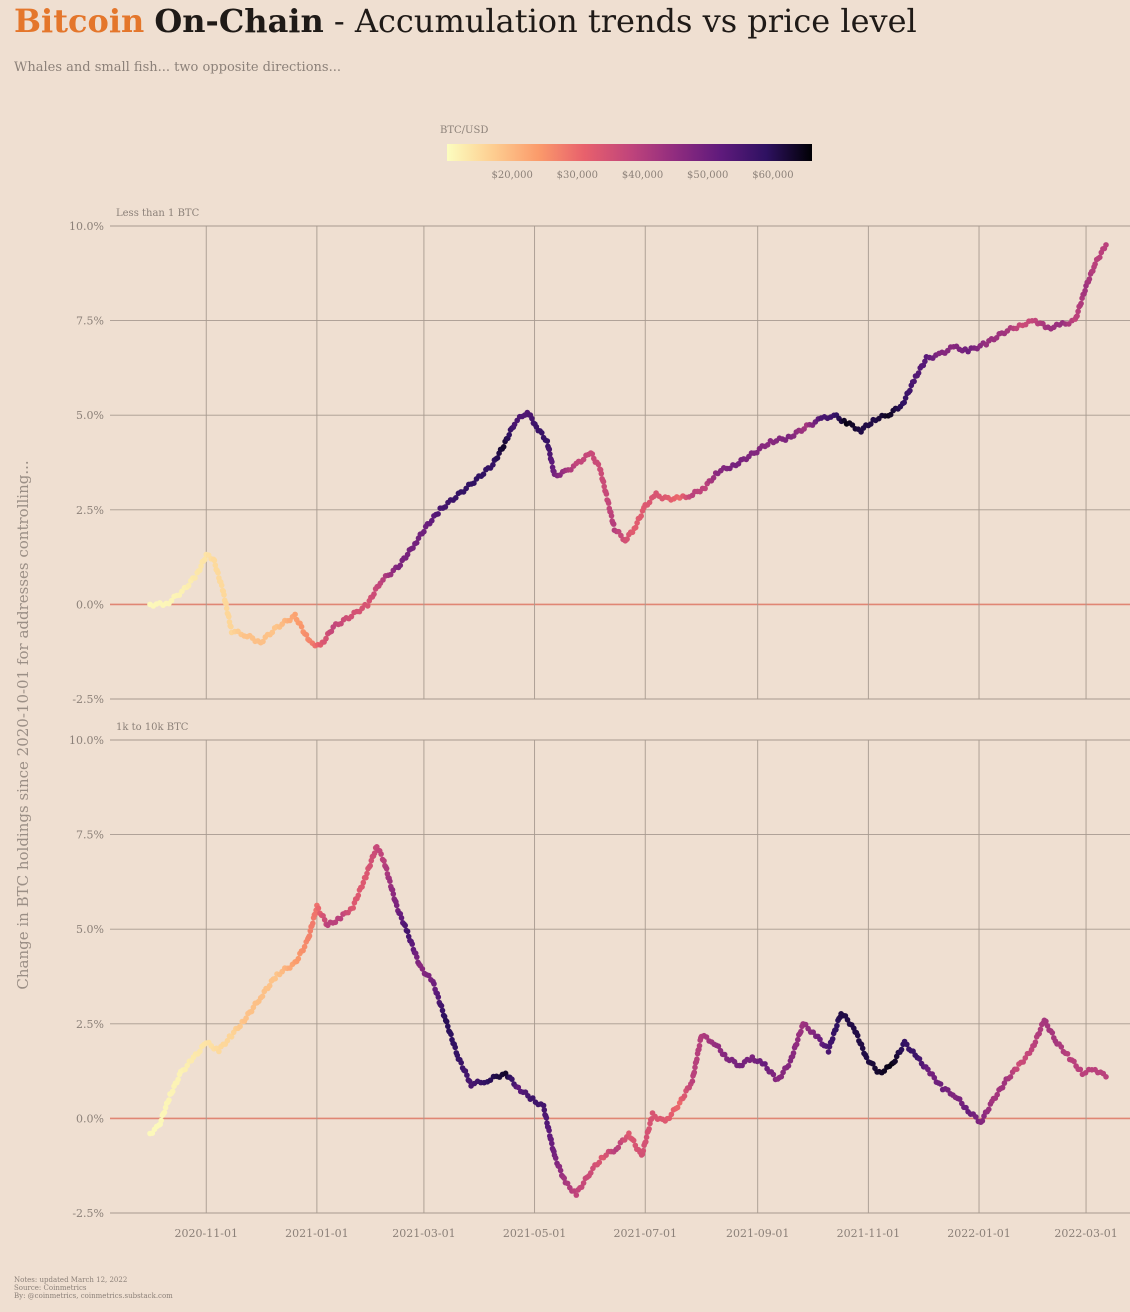 The height and width of the screenshot is (1312, 1130). Describe the element at coordinates (90, 321) in the screenshot. I see `y-tick-label: 7.5%` at that location.